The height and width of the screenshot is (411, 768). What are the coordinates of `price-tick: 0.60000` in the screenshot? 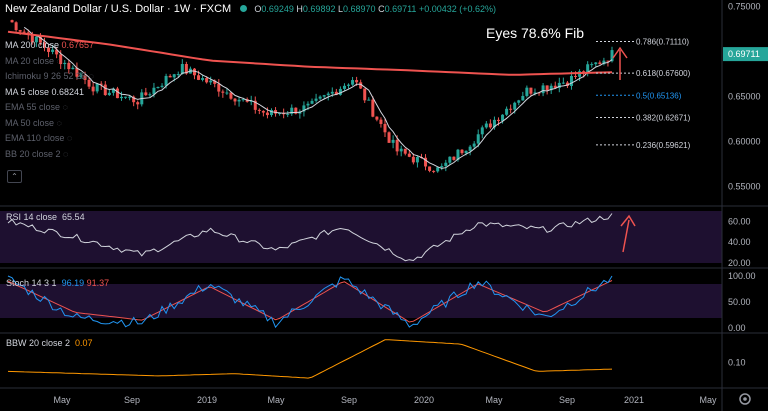 It's located at (744, 142).